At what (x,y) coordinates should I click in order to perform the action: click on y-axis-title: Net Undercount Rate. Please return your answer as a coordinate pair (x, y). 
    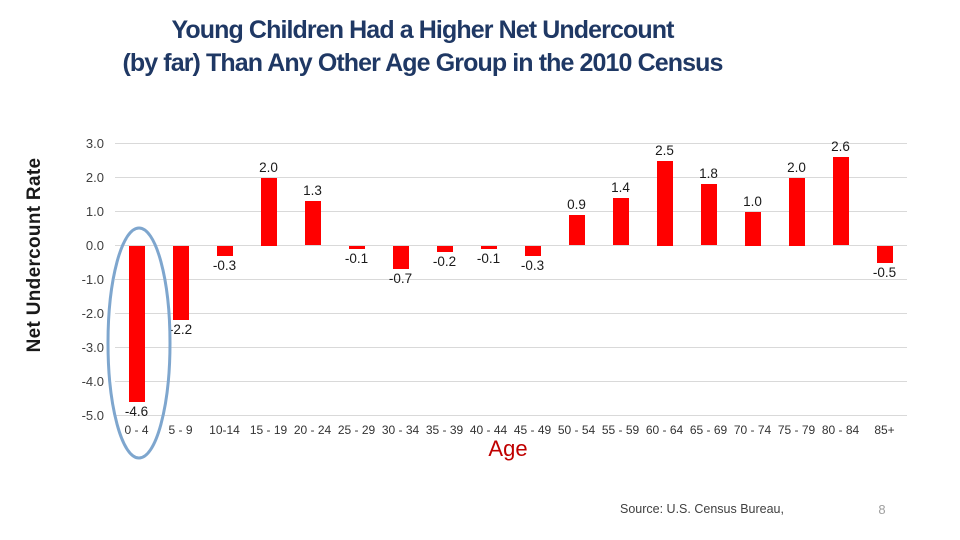
    Looking at the image, I should click on (34, 255).